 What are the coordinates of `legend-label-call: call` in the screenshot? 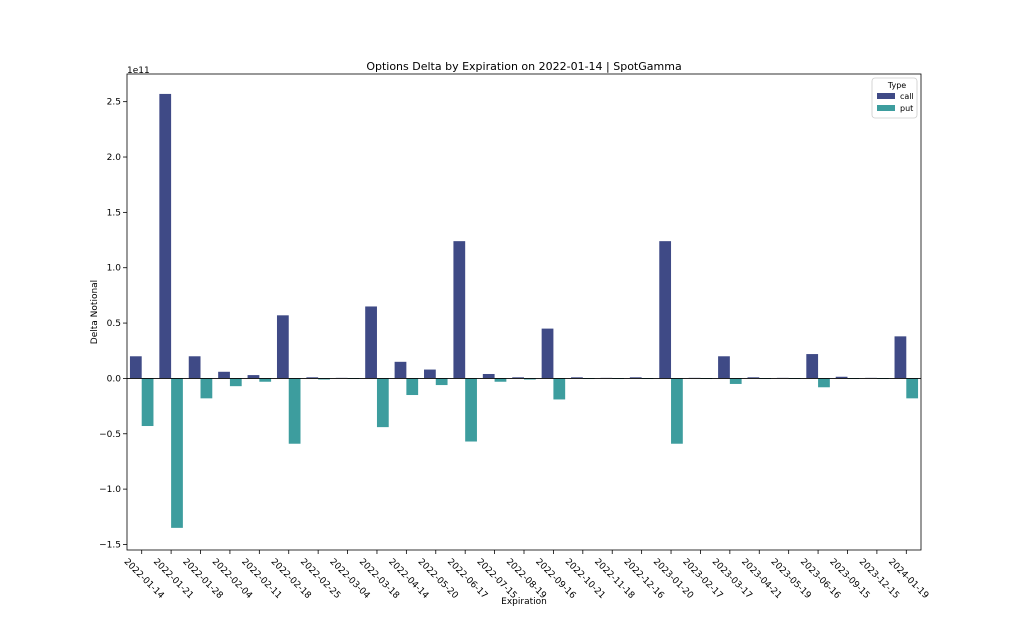 It's located at (907, 96).